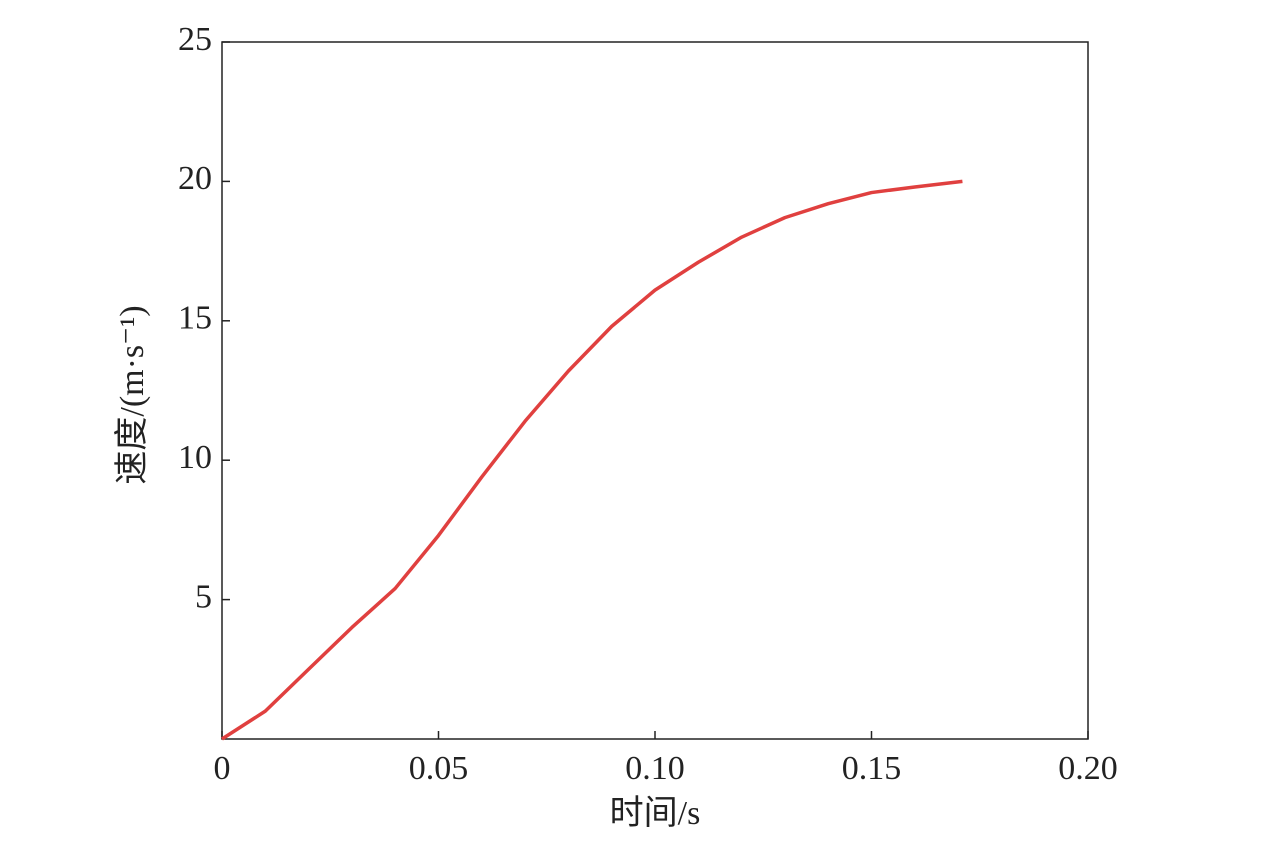 This screenshot has width=1276, height=843. I want to click on x-tick-label: 0.15, so click(872, 768).